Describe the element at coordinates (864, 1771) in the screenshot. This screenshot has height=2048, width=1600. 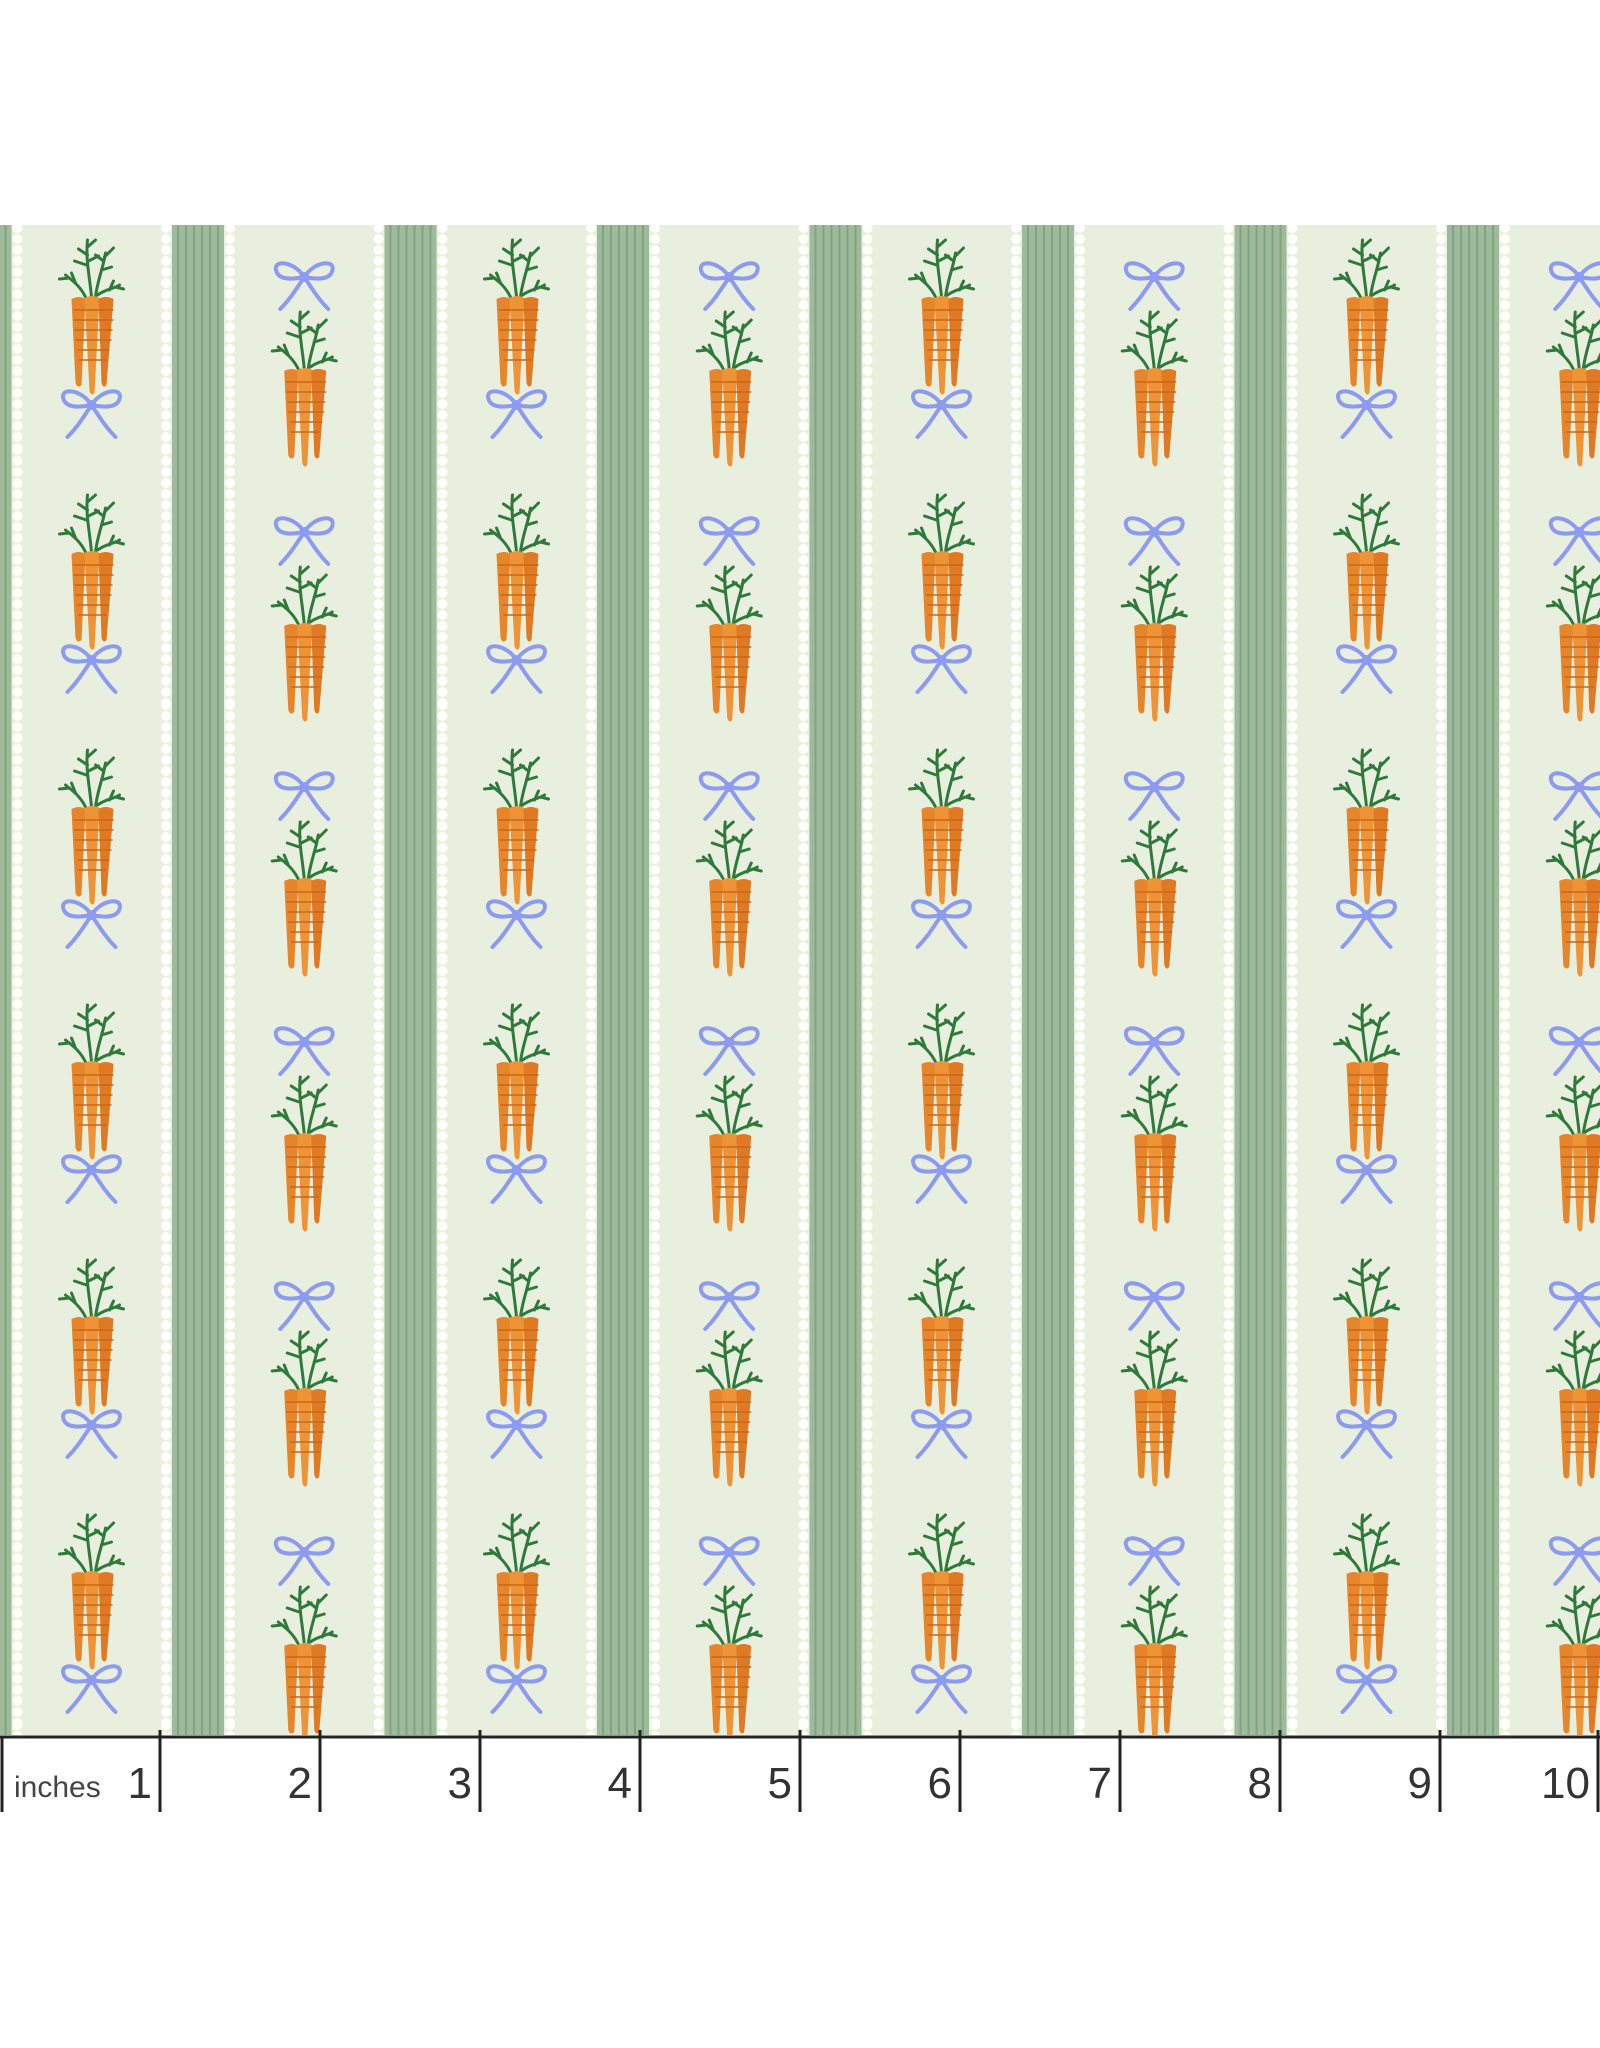
I see `ruler: 1 2 3 4 5 6 7 8 9 10` at that location.